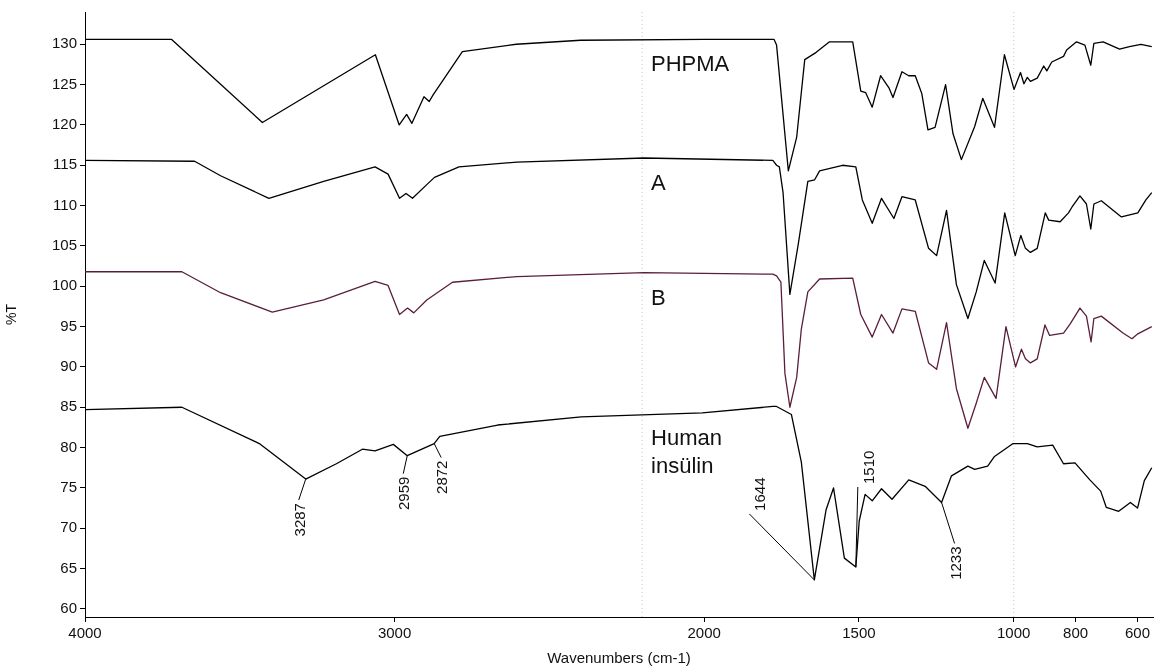  Describe the element at coordinates (1138, 633) in the screenshot. I see `x-tick-label: 600` at that location.